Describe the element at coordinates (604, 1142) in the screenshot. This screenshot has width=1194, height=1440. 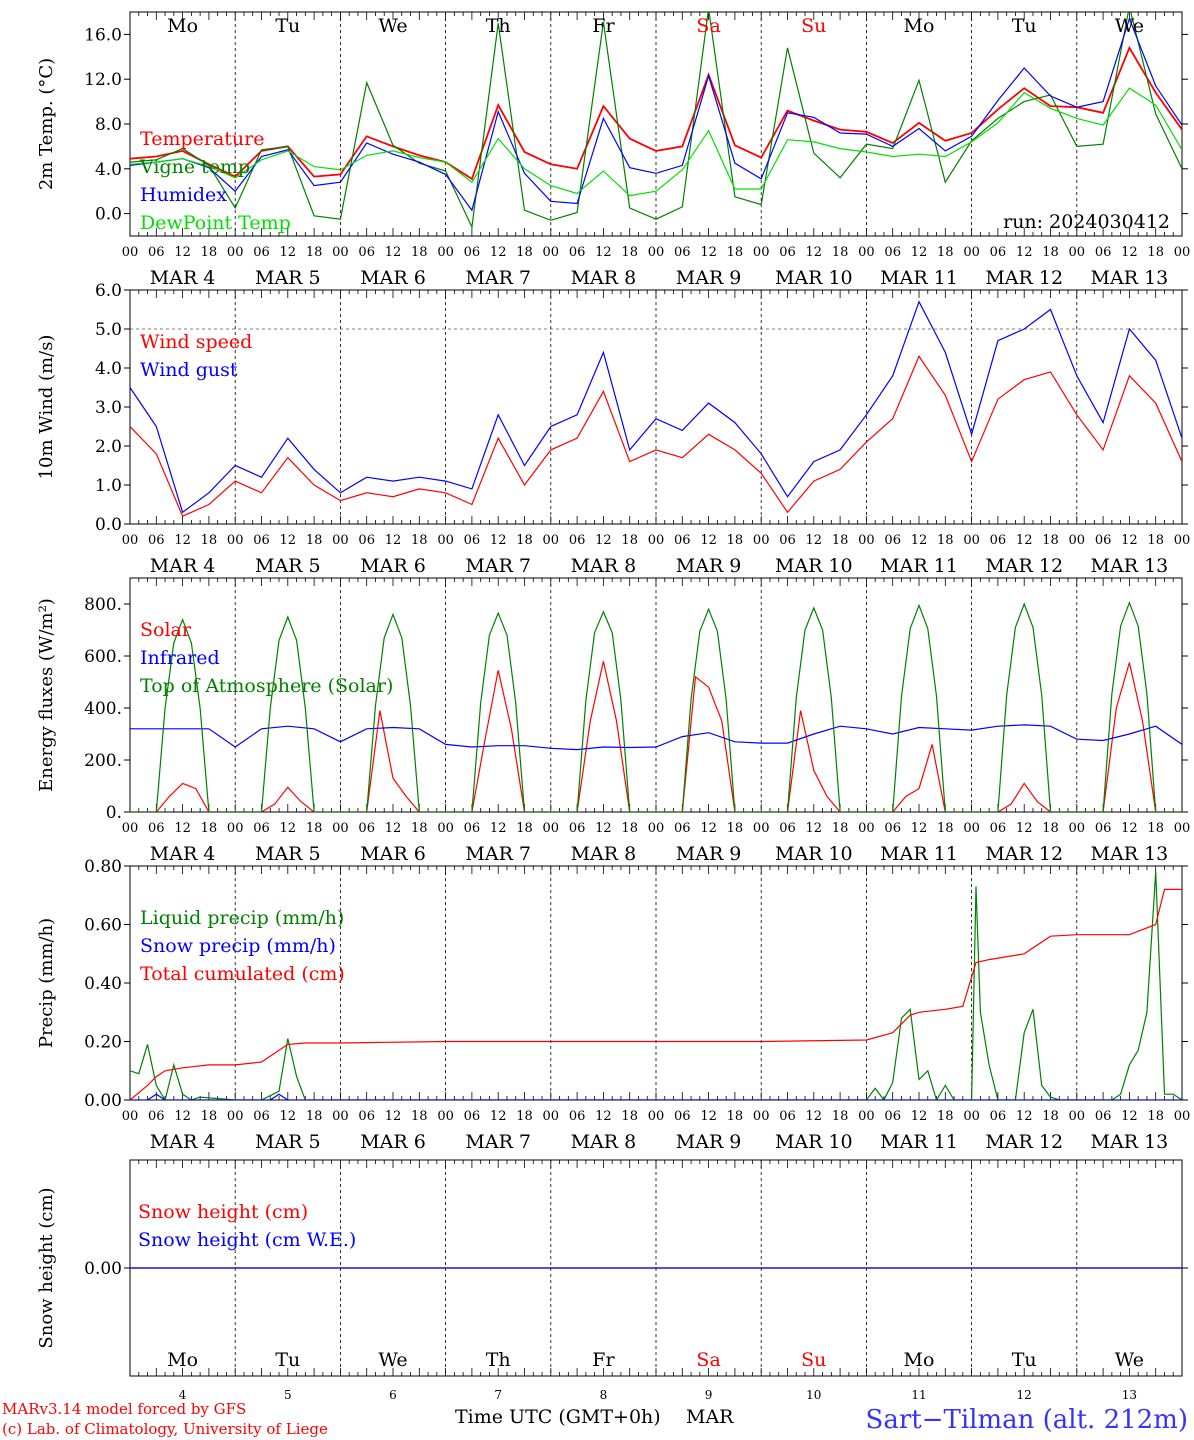
I see `precip-date-label: MAR 8` at that location.